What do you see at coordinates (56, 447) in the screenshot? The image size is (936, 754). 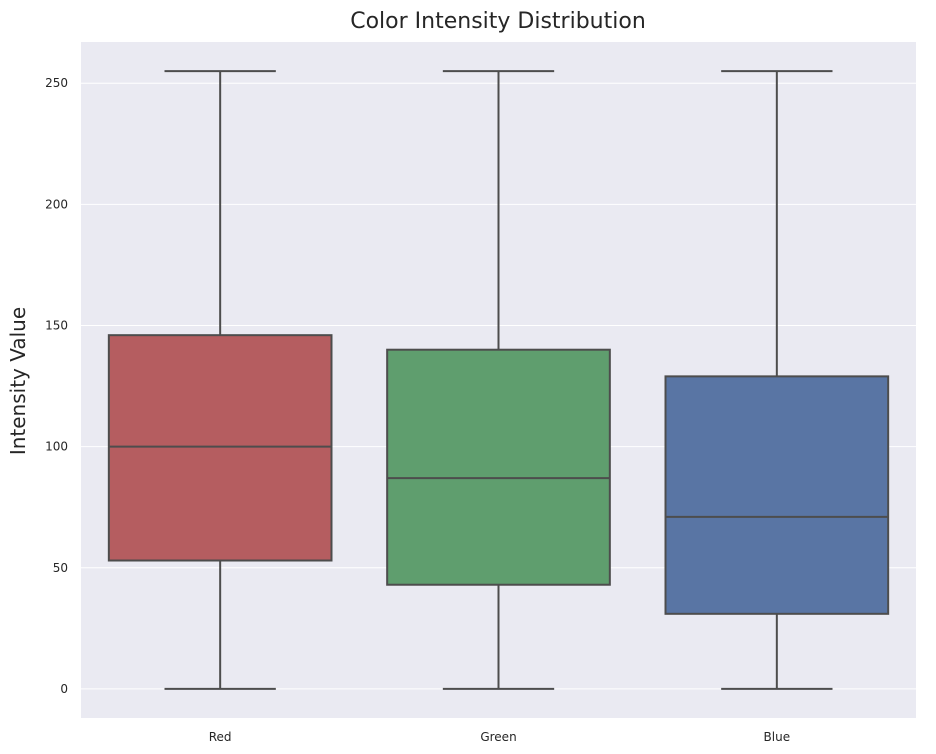 I see `y-tick-100: 100` at bounding box center [56, 447].